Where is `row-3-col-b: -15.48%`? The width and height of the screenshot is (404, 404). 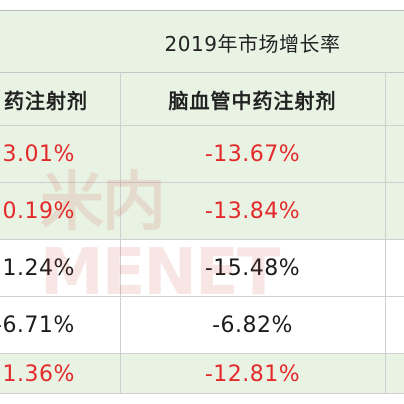
row-3-col-b: -15.48% is located at coordinates (252, 268).